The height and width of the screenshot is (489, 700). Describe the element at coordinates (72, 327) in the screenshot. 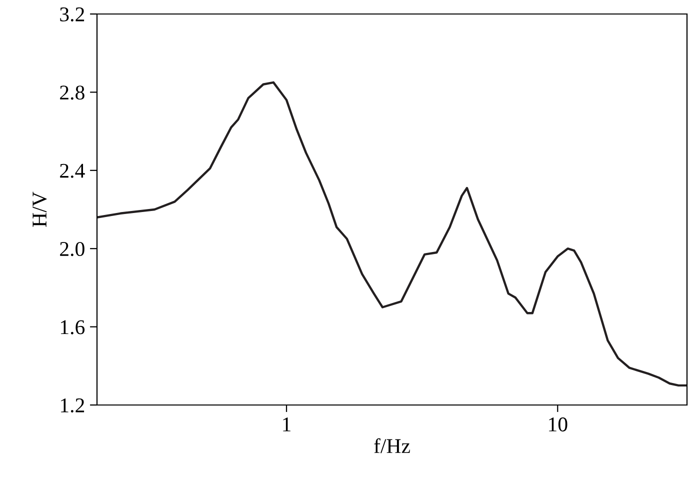

I see `y-tick-label: 1.6` at that location.